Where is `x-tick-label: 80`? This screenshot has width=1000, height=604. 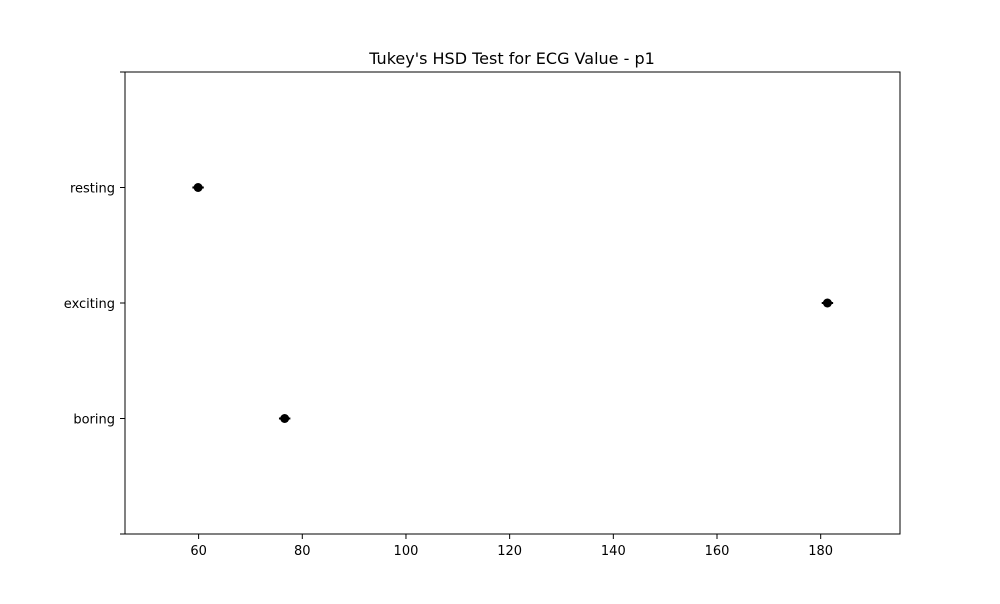
x-tick-label: 80 is located at coordinates (302, 551).